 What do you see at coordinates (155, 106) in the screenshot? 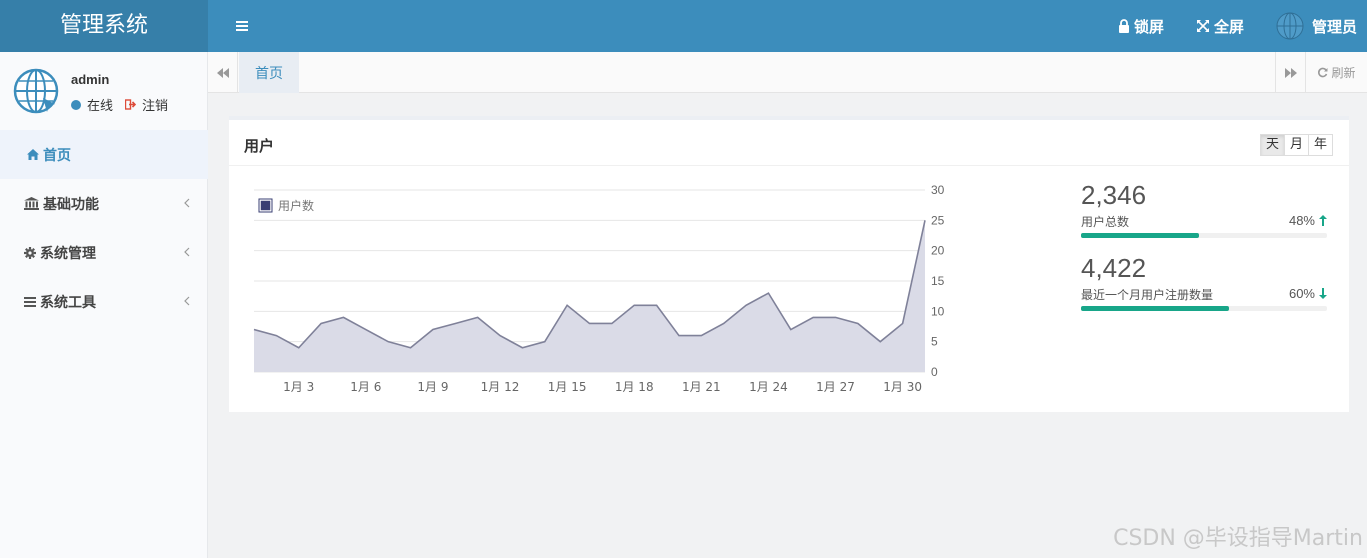
I see `logout-link: 注销` at bounding box center [155, 106].